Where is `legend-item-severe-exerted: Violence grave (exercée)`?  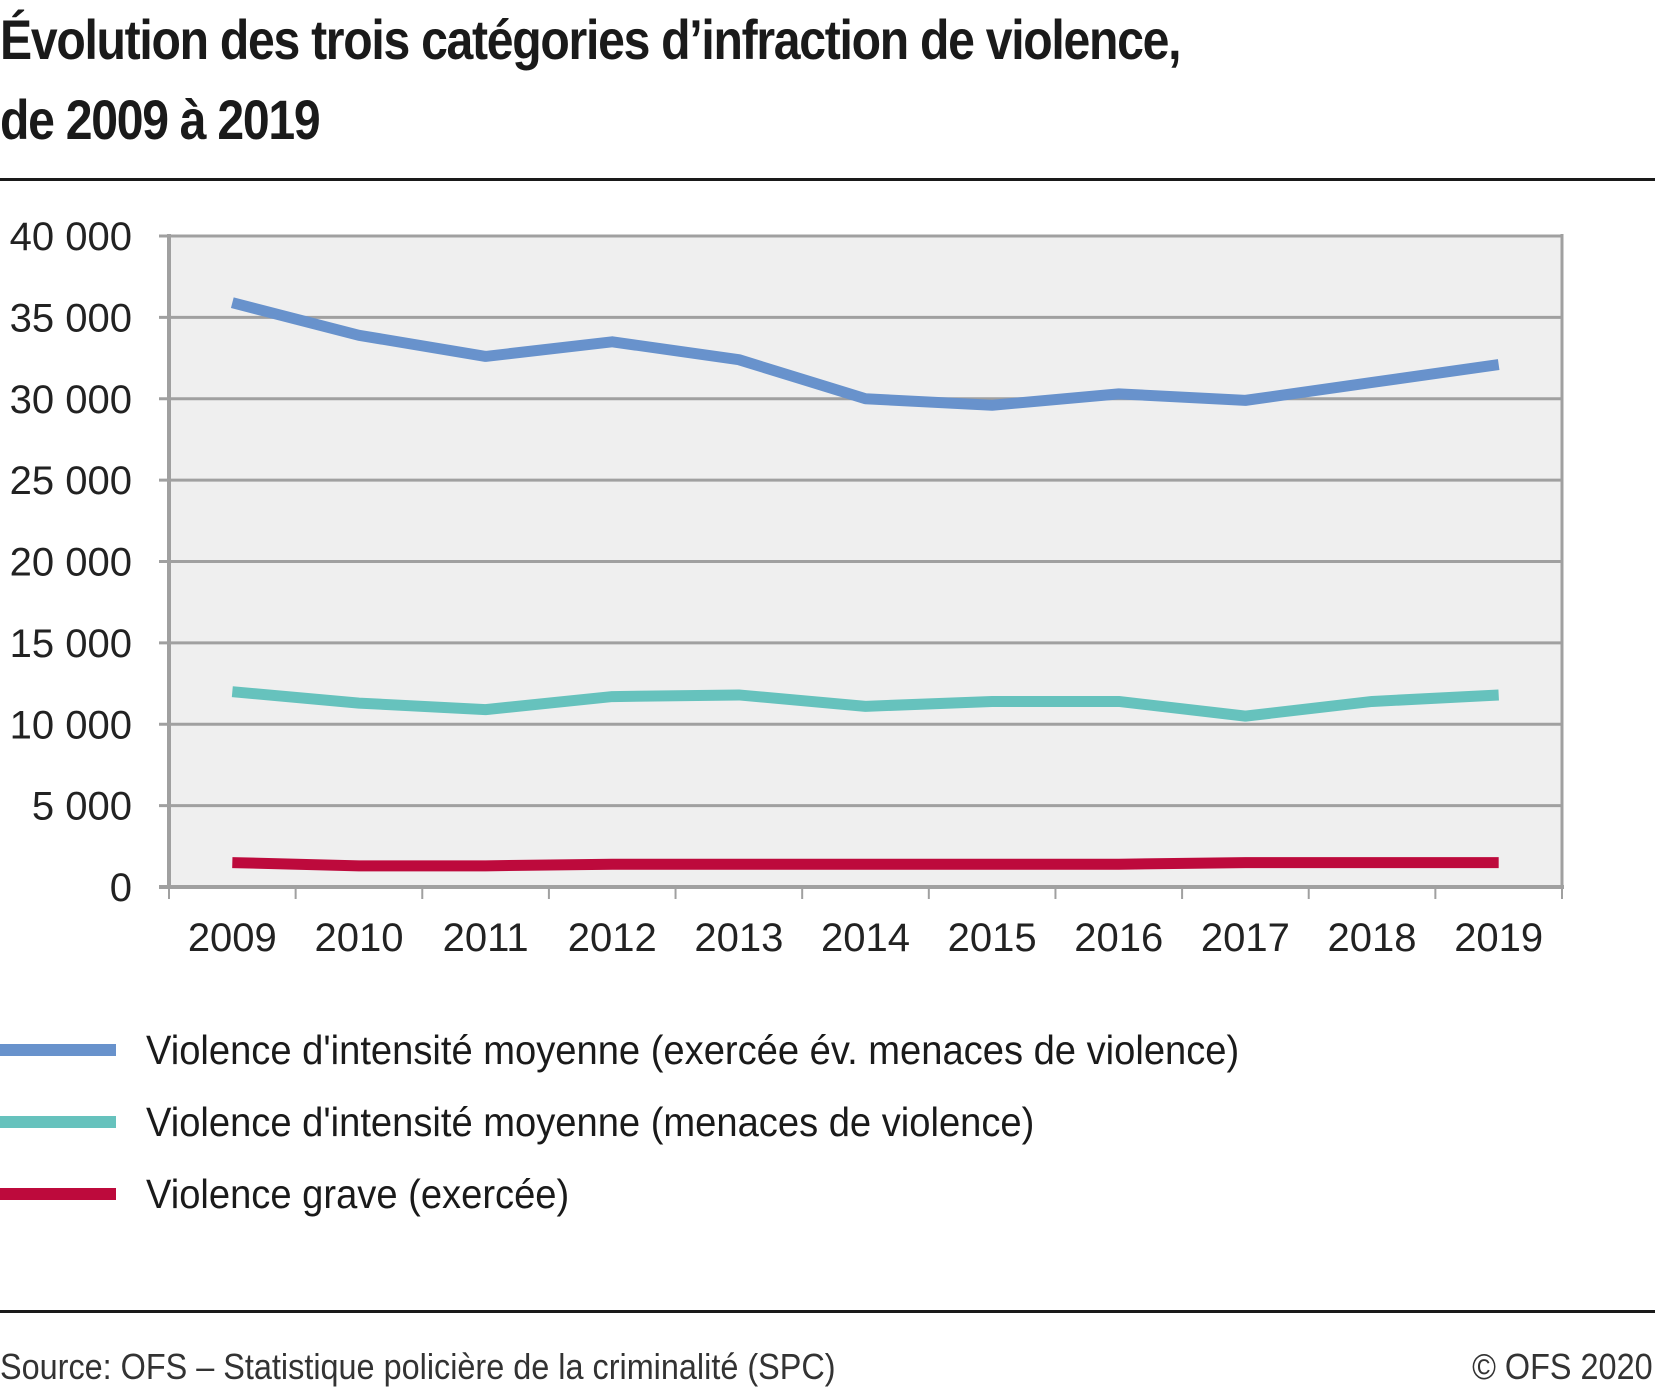 legend-item-severe-exerted: Violence grave (exercée) is located at coordinates (800, 1194).